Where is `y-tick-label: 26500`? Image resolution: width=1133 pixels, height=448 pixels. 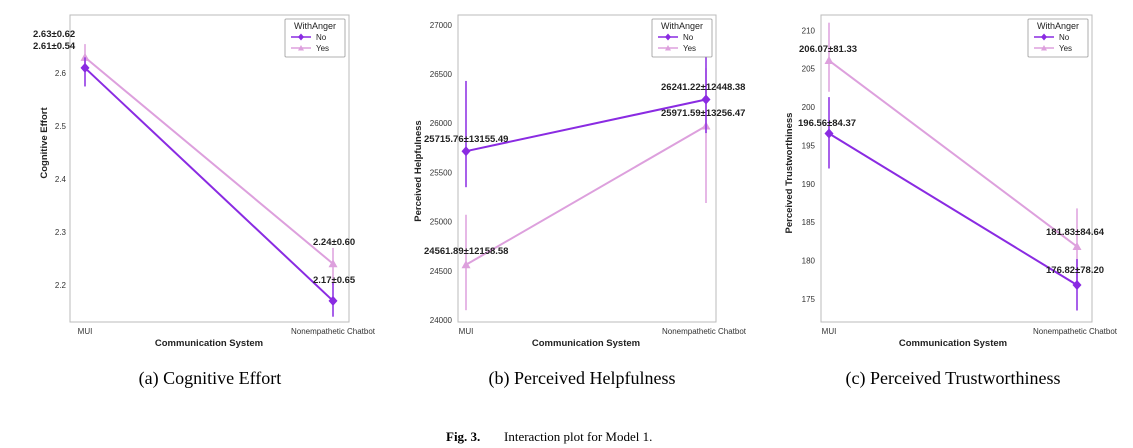 y-tick-label: 26500 is located at coordinates (441, 74).